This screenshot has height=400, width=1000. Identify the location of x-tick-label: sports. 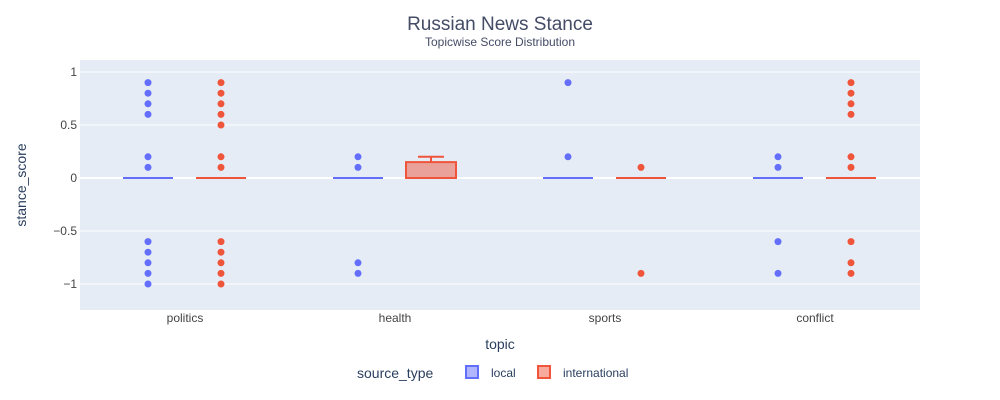
(605, 318).